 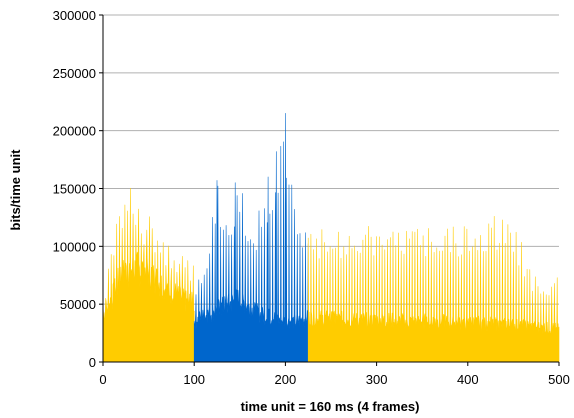 I want to click on x-tick-label: 0, so click(x=102, y=379).